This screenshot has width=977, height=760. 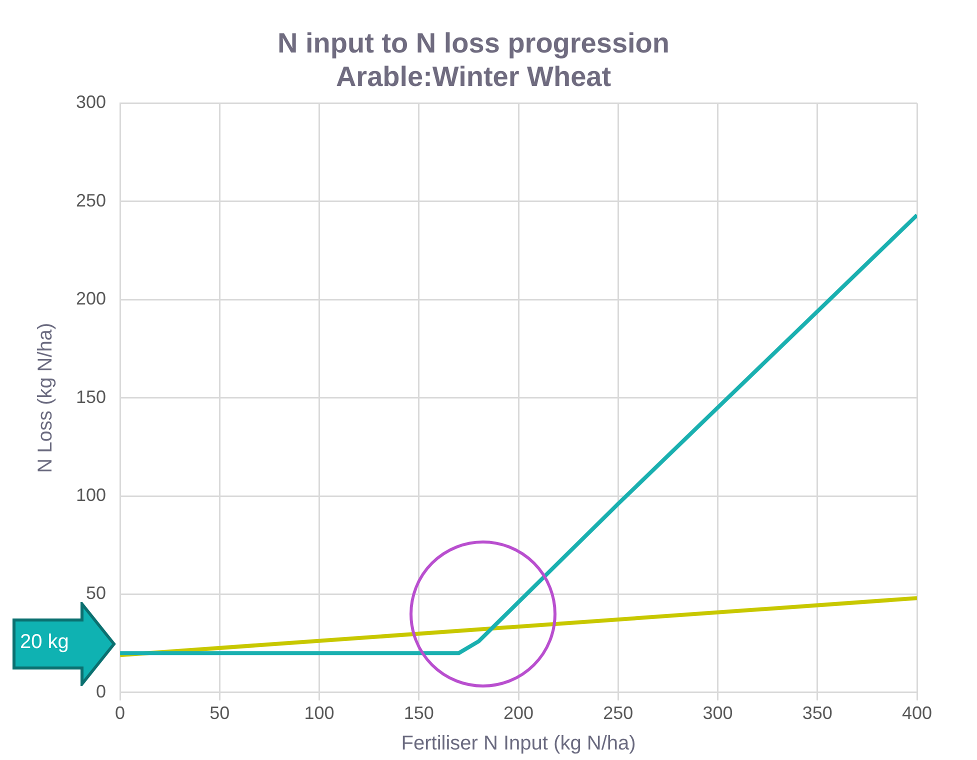 What do you see at coordinates (419, 713) in the screenshot?
I see `x-tick-label: 150` at bounding box center [419, 713].